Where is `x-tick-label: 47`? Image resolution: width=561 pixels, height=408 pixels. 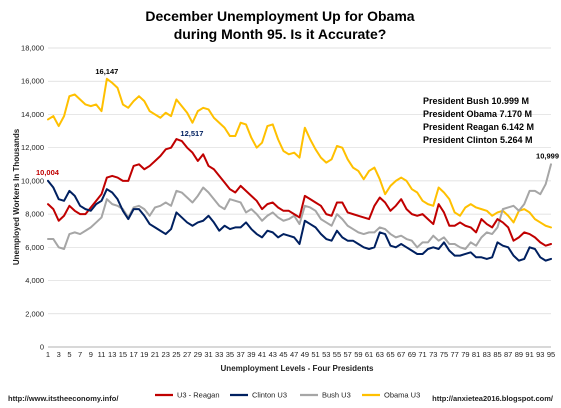
x-tick-label: 47 is located at coordinates (294, 354).